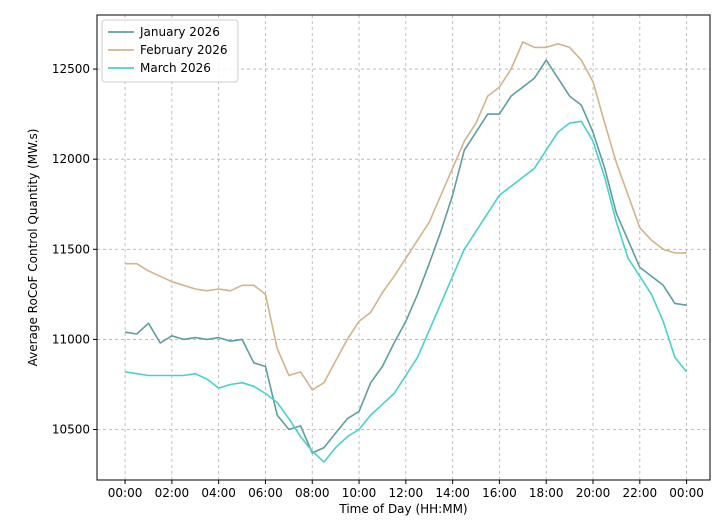 The image size is (718, 520). What do you see at coordinates (402, 509) in the screenshot?
I see `x-axis-label: Time of Day (HH:MM)` at bounding box center [402, 509].